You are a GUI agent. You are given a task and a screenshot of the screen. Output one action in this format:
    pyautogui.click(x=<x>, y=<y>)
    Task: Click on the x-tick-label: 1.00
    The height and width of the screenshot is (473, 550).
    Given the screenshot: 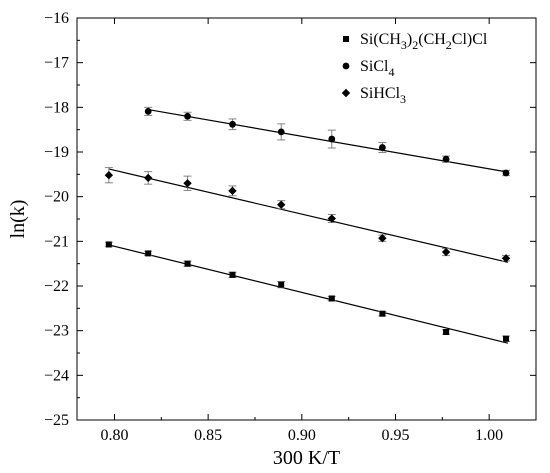 What is the action you would take?
    pyautogui.click(x=489, y=435)
    